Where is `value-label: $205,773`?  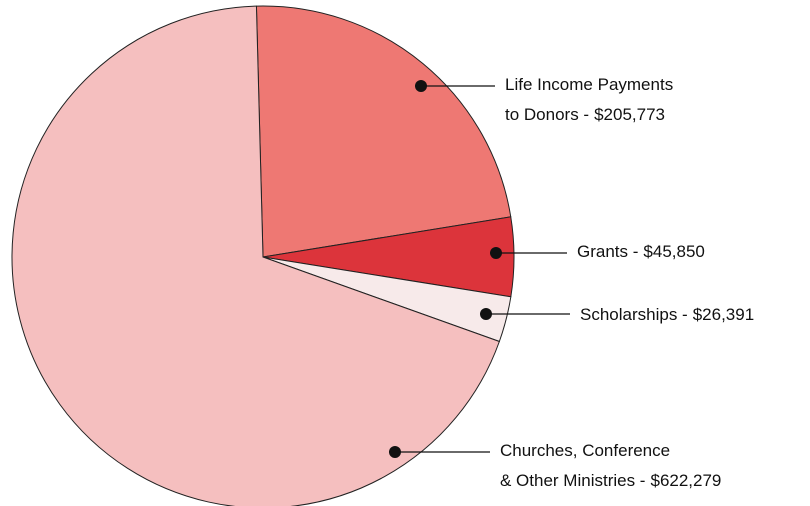 value-label: $205,773 is located at coordinates (629, 114).